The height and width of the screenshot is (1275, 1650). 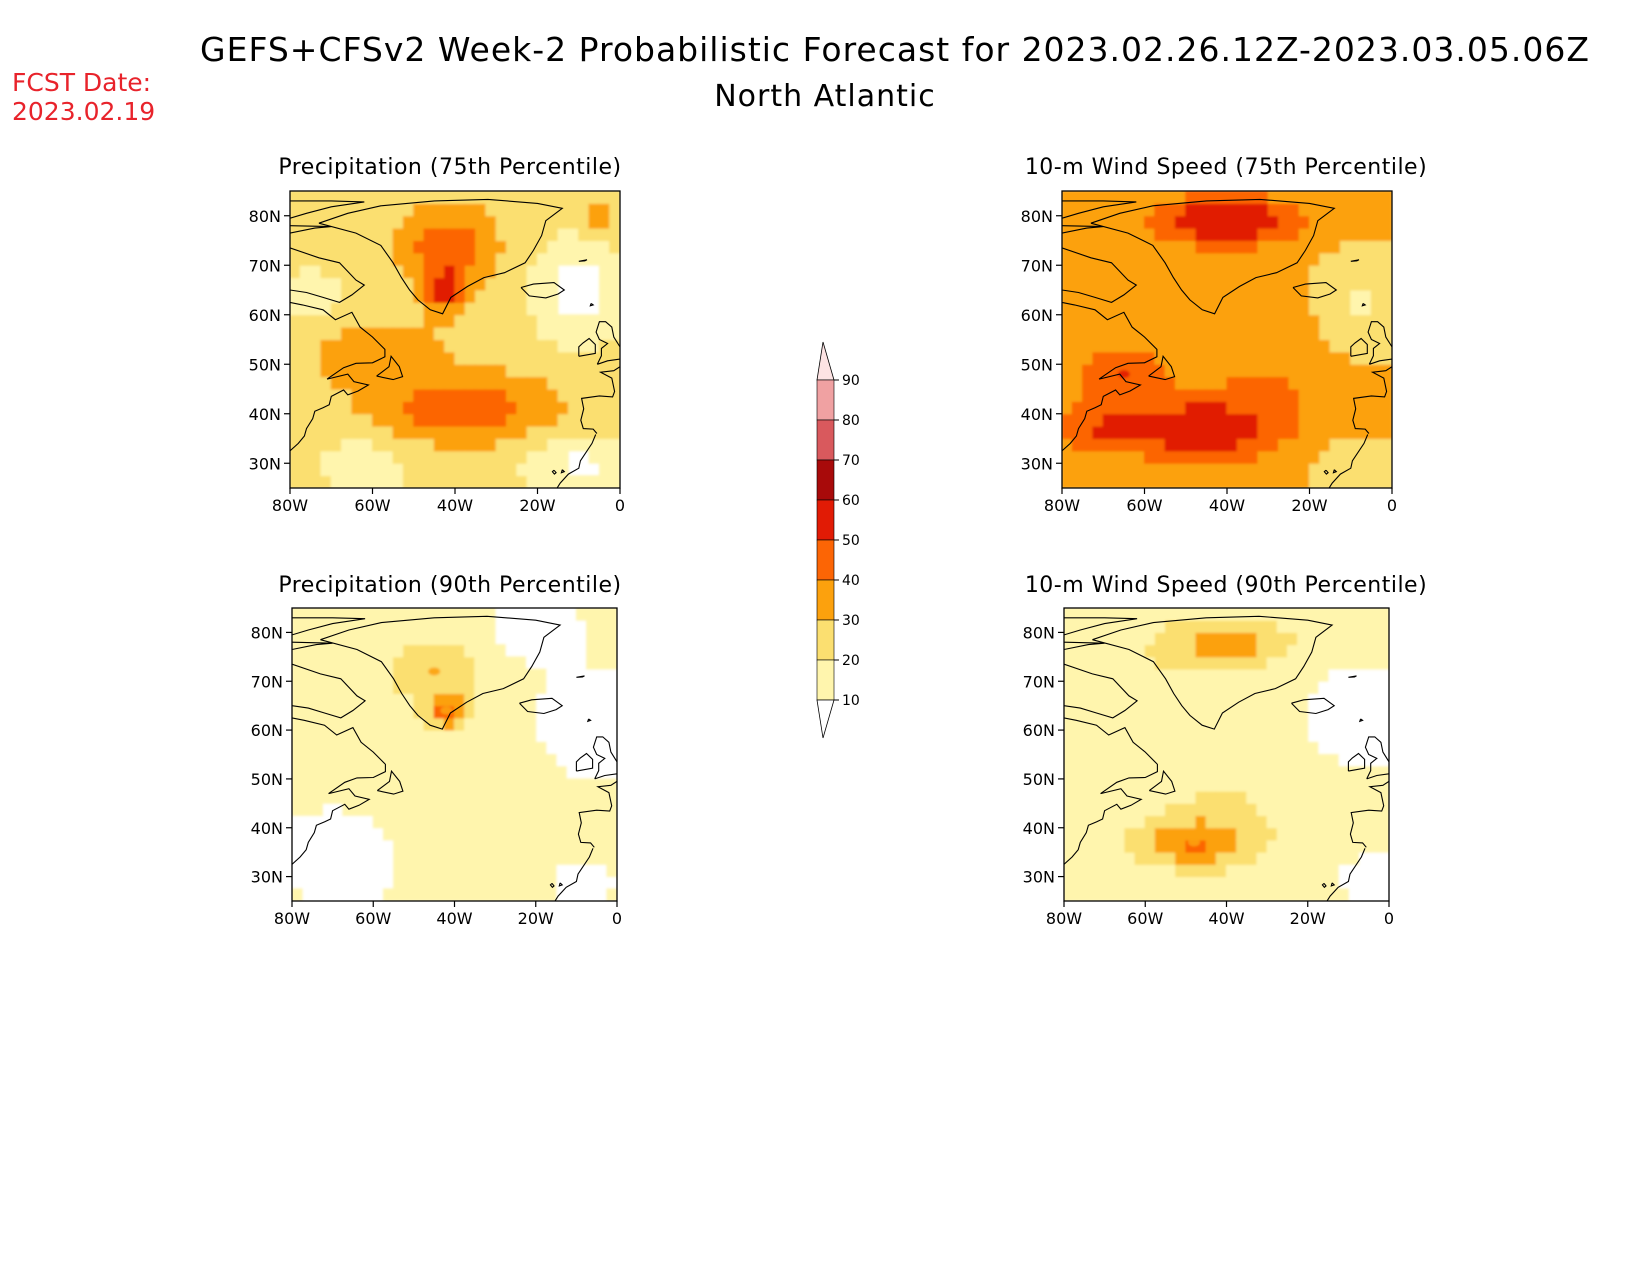 What do you see at coordinates (1226, 585) in the screenshot?
I see `panel-title: 10-m Wind Speed (90th Percentile)` at bounding box center [1226, 585].